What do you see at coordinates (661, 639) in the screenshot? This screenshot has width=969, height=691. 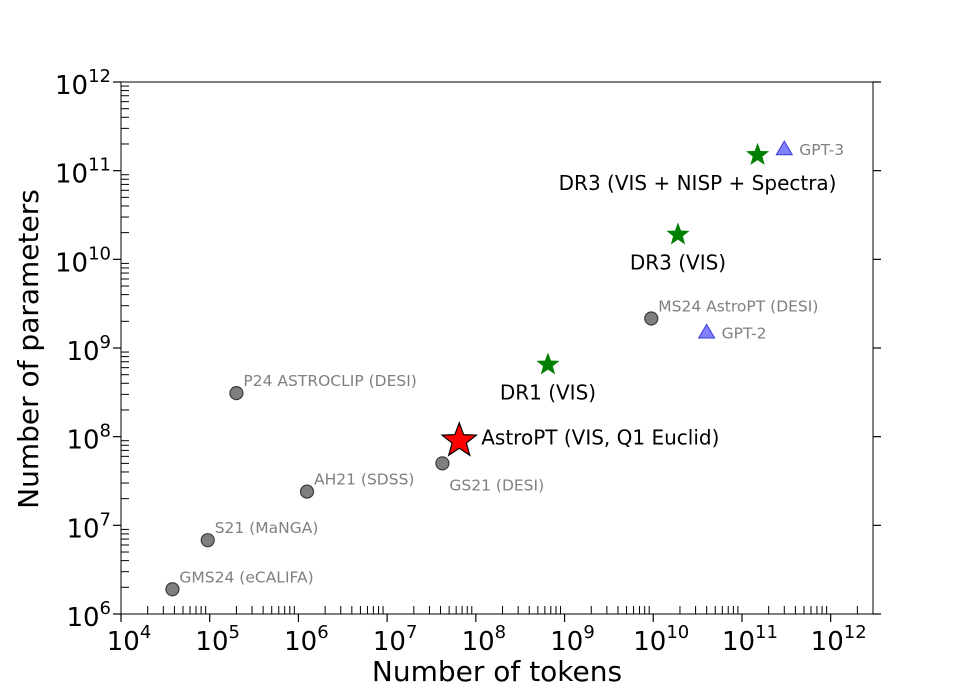 I see `x-tick-label: 10¹⁰` at bounding box center [661, 639].